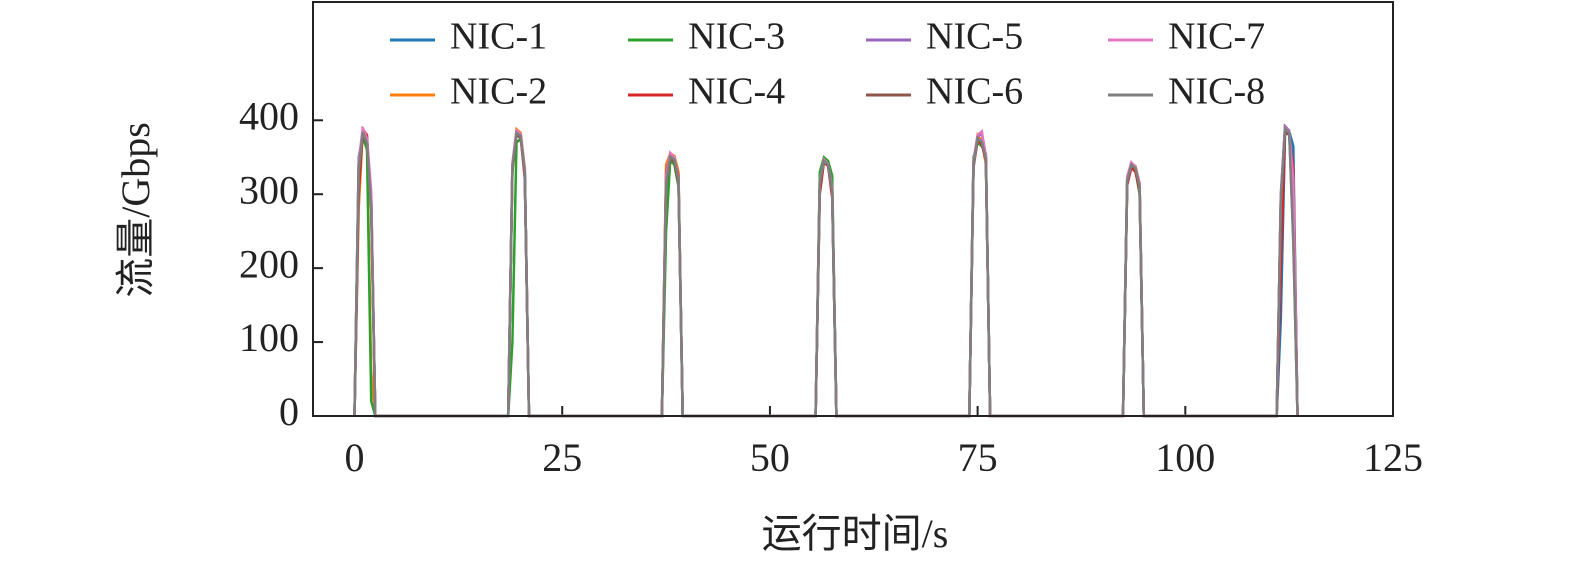 This screenshot has height=564, width=1575. Describe the element at coordinates (855, 533) in the screenshot. I see `x-axis-label: 运行时间/s` at that location.